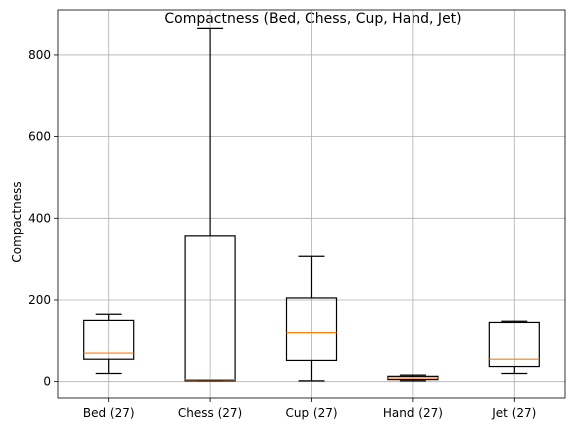  Describe the element at coordinates (311, 413) in the screenshot. I see `x-tick-label: Cup (27)` at that location.